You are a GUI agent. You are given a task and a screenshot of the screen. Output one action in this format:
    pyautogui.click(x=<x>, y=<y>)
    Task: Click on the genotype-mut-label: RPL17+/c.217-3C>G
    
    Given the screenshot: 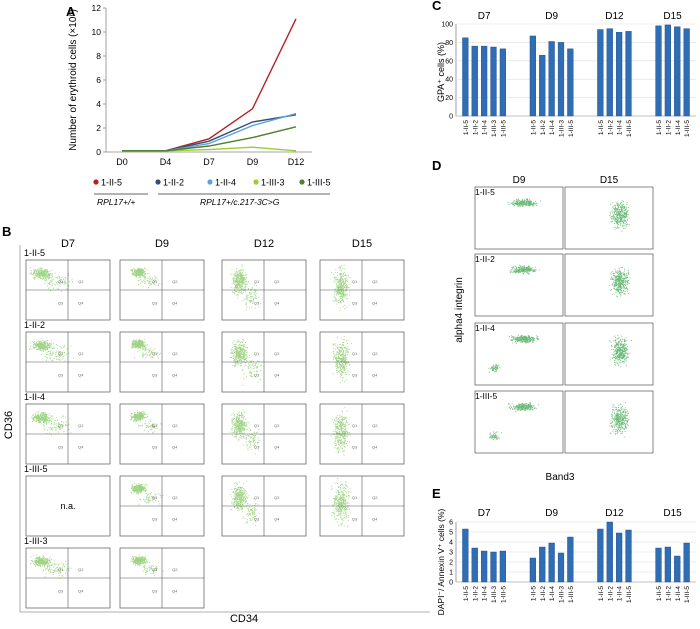 What is the action you would take?
    pyautogui.click(x=240, y=202)
    